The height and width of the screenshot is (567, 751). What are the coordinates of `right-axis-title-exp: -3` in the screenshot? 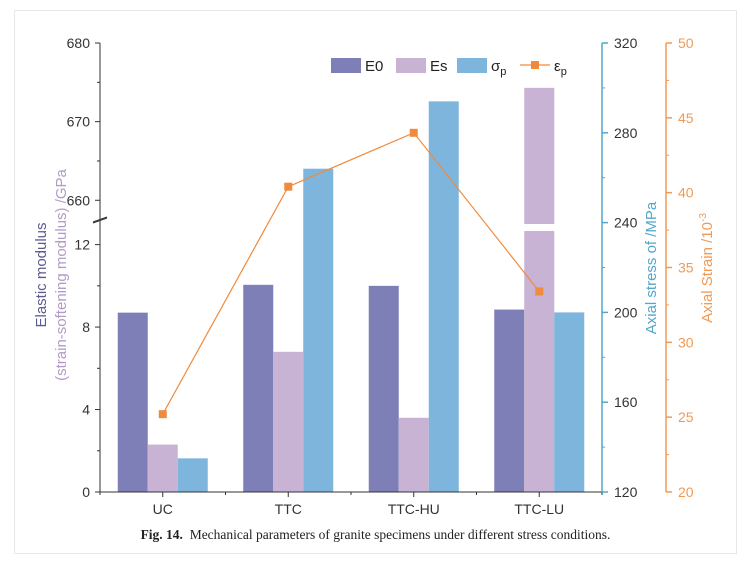 It's located at (703, 217).